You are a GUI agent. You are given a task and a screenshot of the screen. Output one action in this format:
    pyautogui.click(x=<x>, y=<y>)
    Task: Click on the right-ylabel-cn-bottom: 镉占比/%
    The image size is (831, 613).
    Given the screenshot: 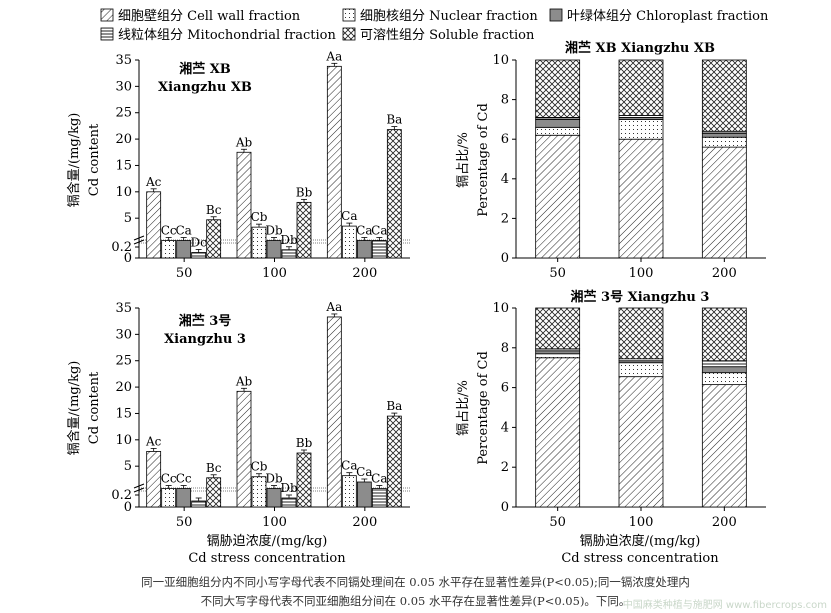 What is the action you would take?
    pyautogui.click(x=463, y=408)
    